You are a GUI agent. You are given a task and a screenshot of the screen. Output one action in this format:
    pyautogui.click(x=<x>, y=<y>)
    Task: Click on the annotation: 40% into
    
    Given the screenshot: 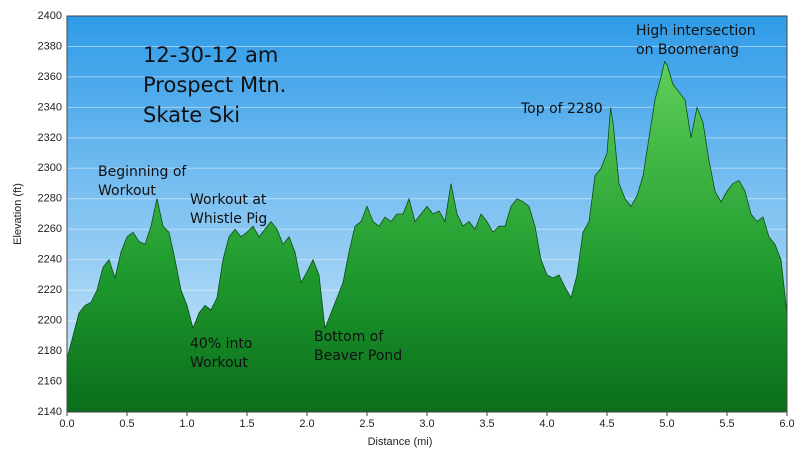 What is the action you would take?
    pyautogui.click(x=221, y=344)
    